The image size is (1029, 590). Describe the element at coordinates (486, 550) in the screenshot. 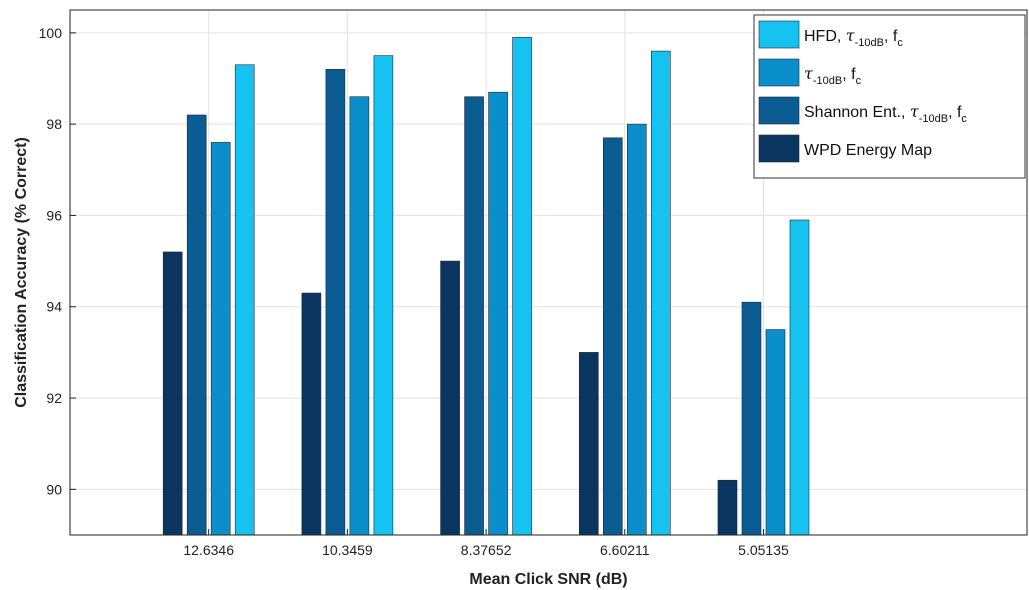

I see `x-tick-label: 8.37652` at that location.